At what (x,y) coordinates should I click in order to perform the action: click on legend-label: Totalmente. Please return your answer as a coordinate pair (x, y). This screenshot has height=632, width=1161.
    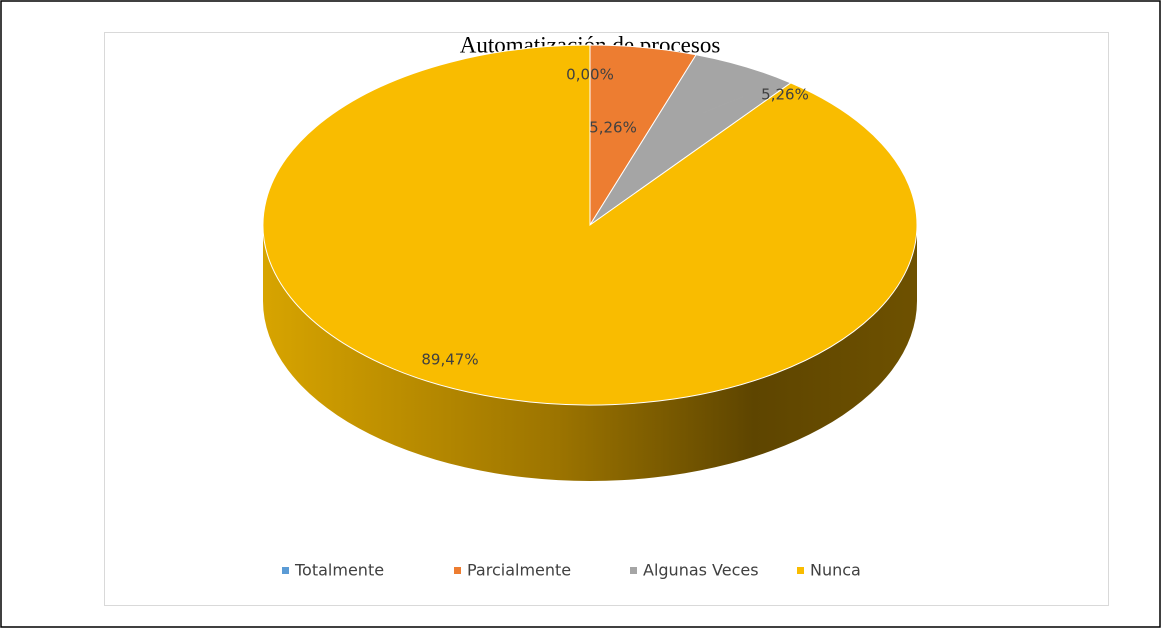
    Looking at the image, I should click on (339, 570).